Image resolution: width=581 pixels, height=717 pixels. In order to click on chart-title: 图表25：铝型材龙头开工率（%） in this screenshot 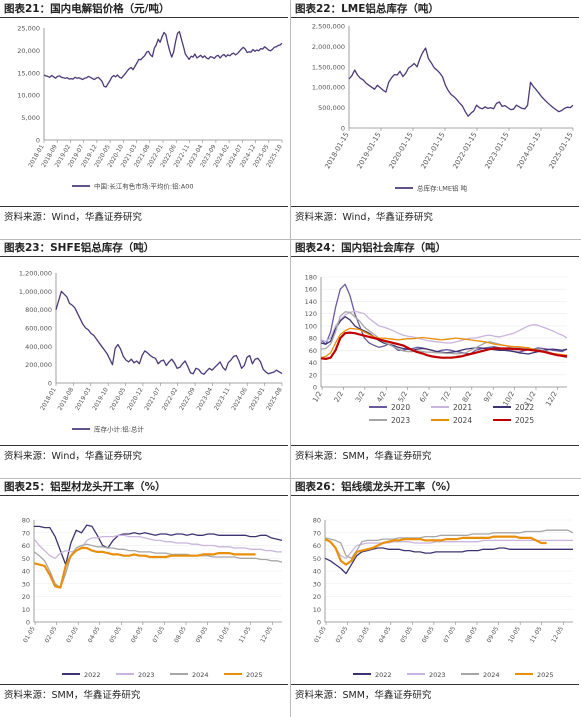, I will do `click(85, 487)`.